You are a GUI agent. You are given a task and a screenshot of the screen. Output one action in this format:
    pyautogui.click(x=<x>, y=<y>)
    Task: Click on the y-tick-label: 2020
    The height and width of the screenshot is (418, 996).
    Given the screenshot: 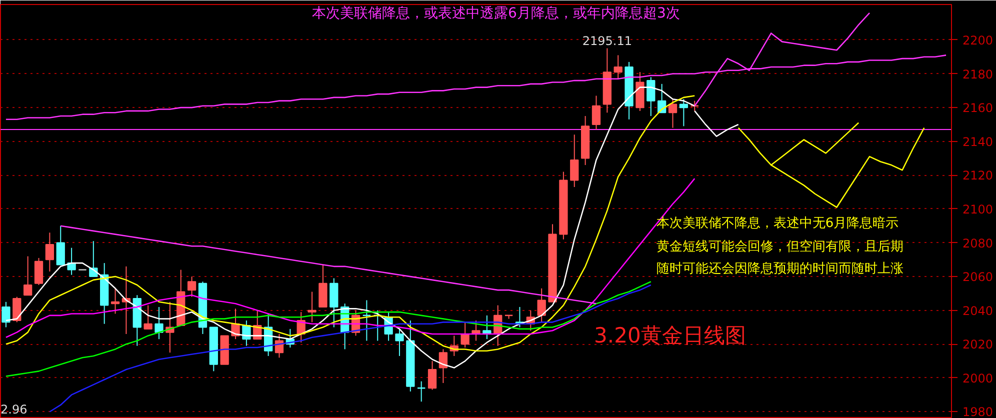 What is the action you would take?
    pyautogui.click(x=978, y=345)
    